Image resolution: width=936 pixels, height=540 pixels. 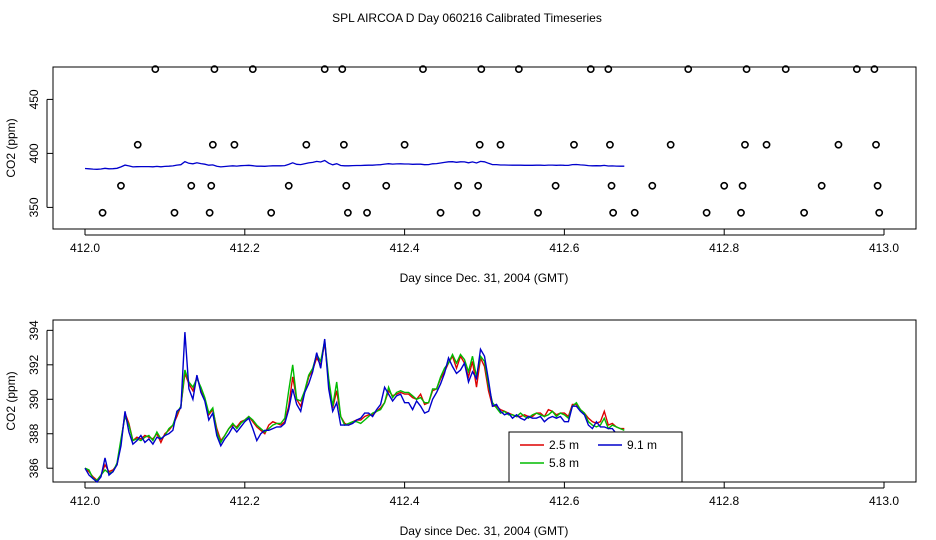 What do you see at coordinates (34, 330) in the screenshot?
I see `detail-y-tick-label: 394` at bounding box center [34, 330].